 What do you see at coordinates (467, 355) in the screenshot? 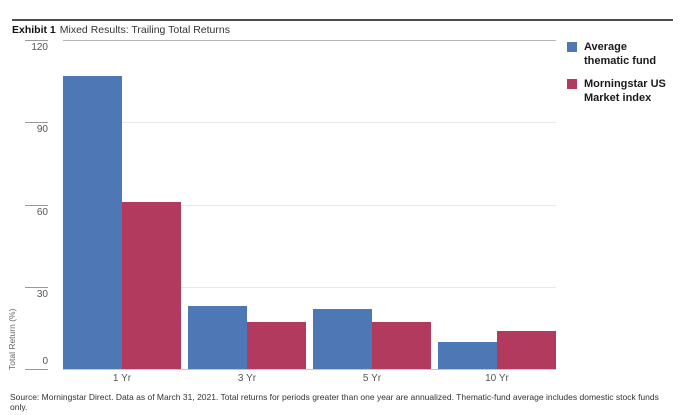
I see `bar-average-thematic-fund-10-yr` at bounding box center [467, 355].